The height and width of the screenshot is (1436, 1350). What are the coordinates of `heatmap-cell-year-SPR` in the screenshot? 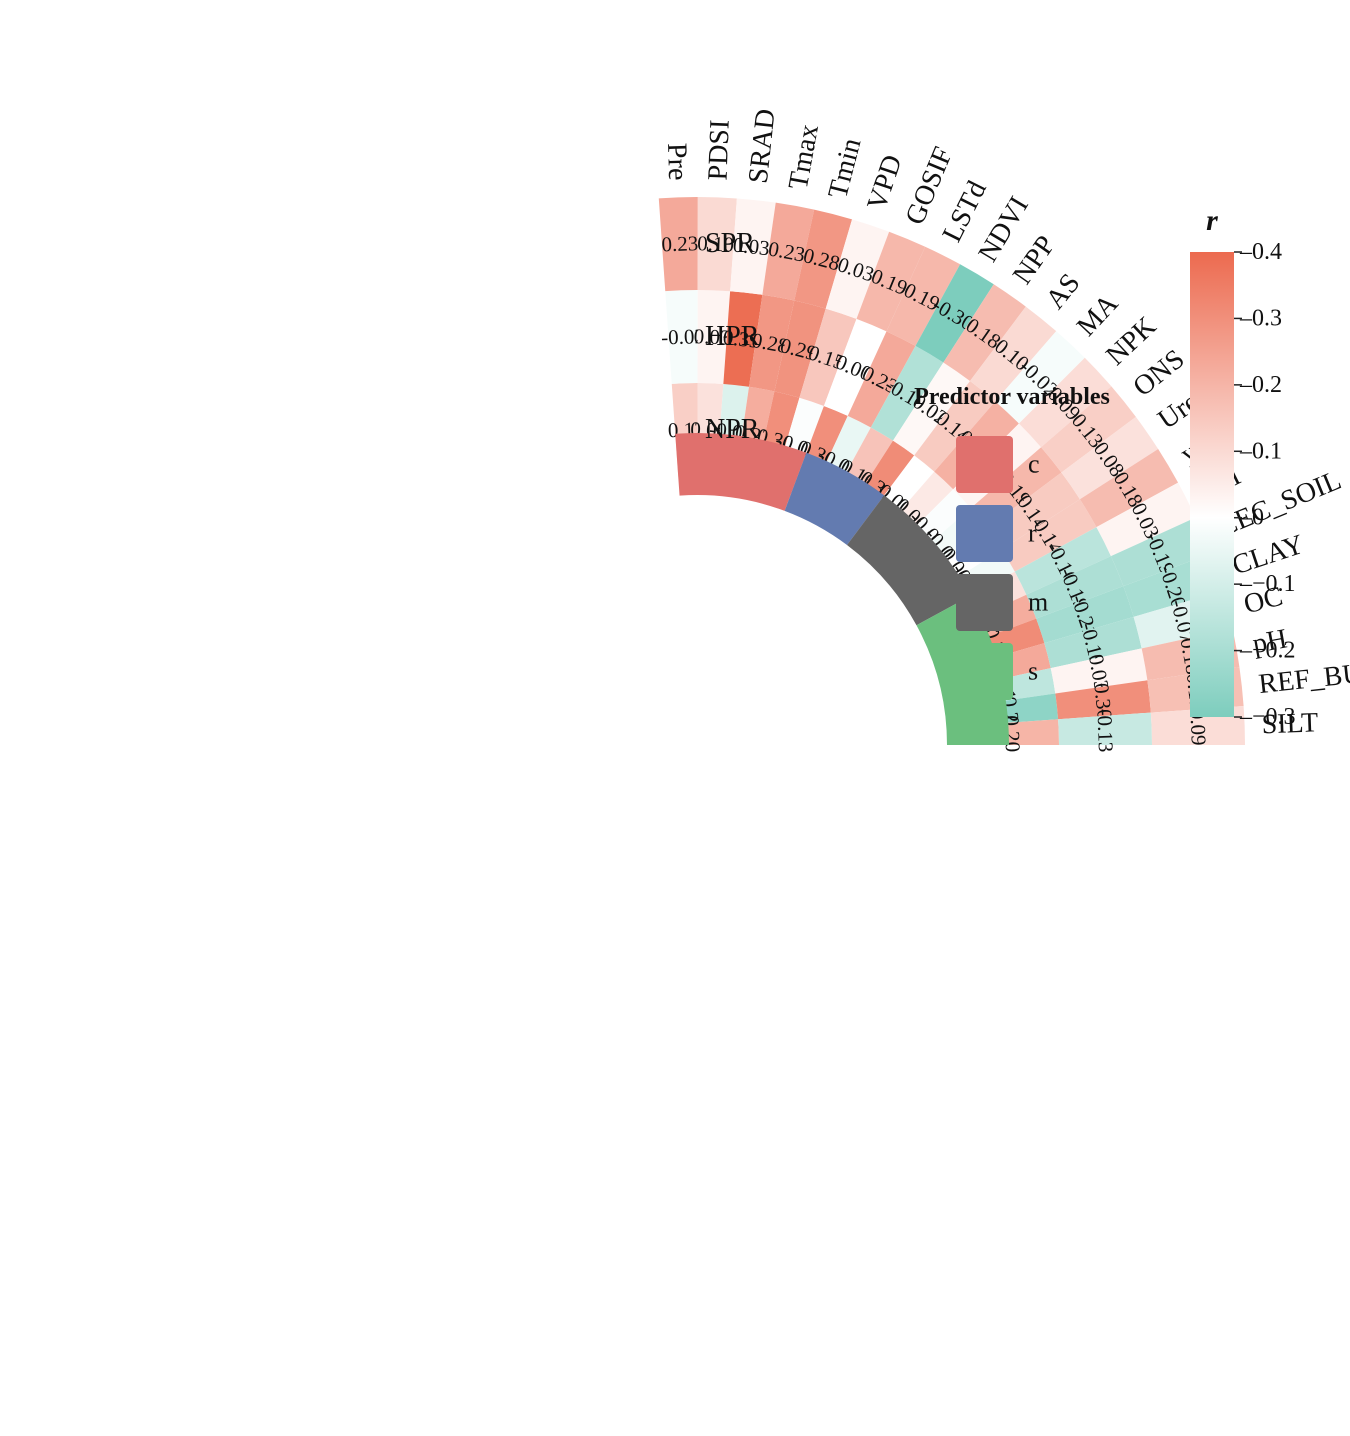 It's located at (1129, 488).